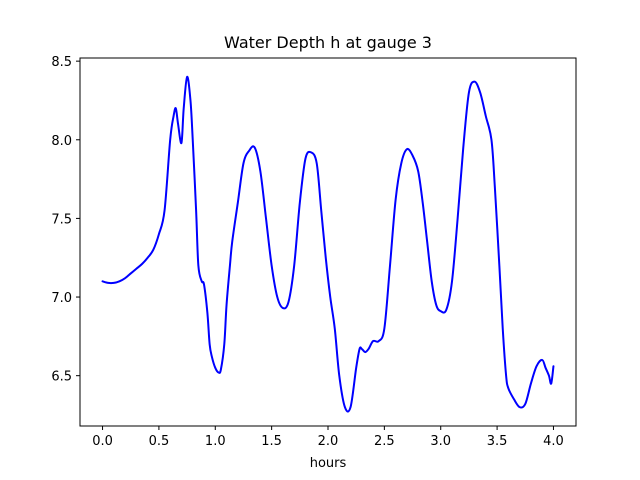  What do you see at coordinates (61, 219) in the screenshot?
I see `y-tick-label: 7.5` at bounding box center [61, 219].